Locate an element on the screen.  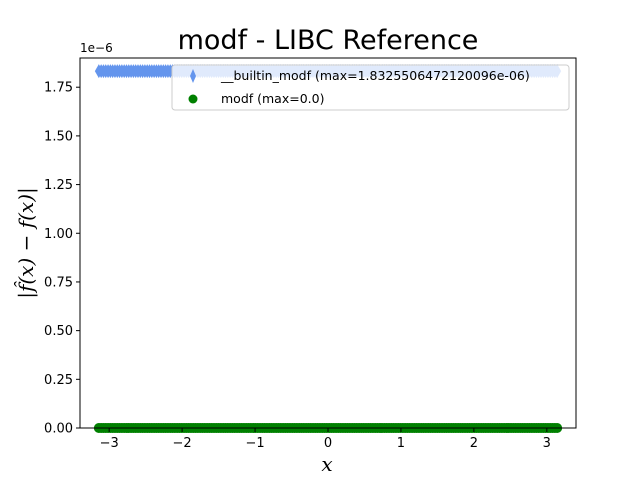
y-tick-label: 1.50 is located at coordinates (58, 136).